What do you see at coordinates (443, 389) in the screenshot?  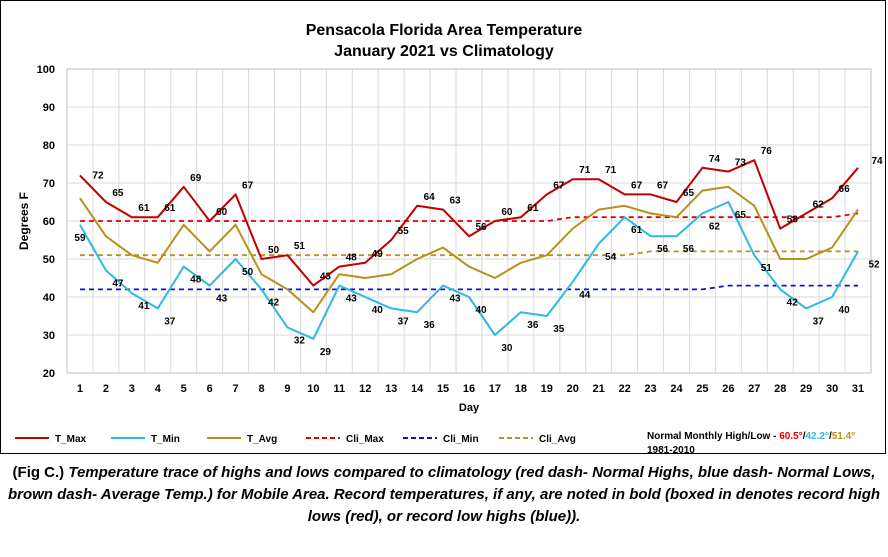 I see `x-tick-label: 15` at bounding box center [443, 389].